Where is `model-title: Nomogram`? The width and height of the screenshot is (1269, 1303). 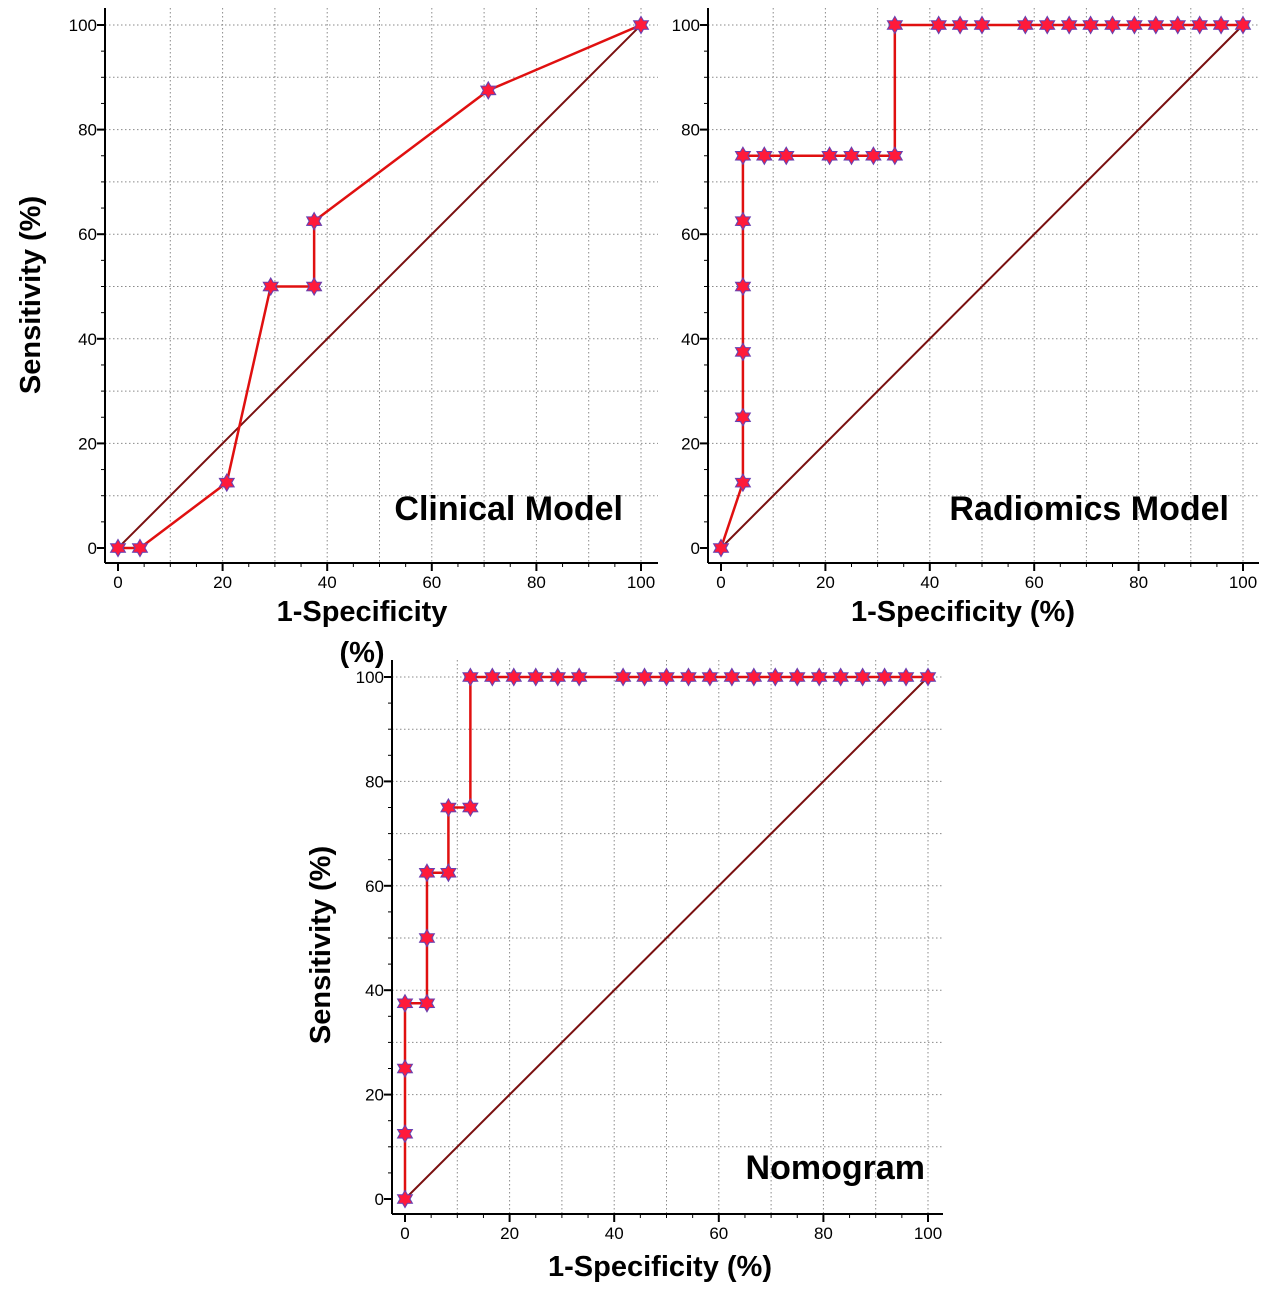
model-title: Nomogram is located at coordinates (835, 1168).